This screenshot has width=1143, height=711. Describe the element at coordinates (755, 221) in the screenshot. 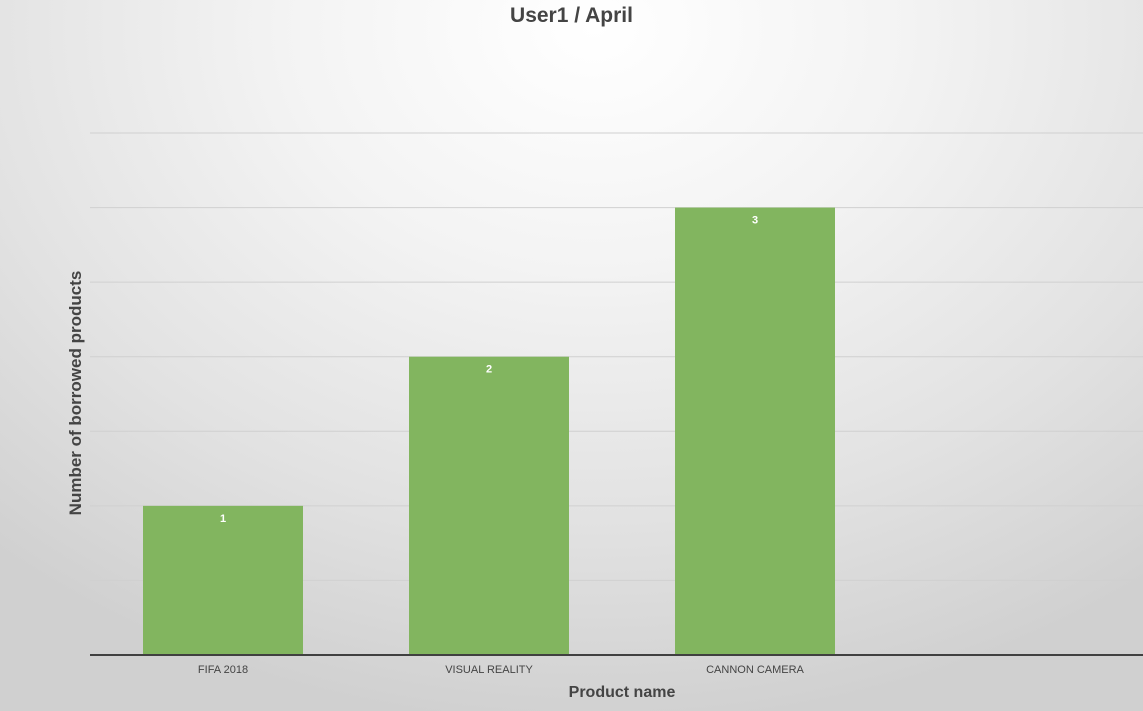

I see `data-label-2: 3` at that location.